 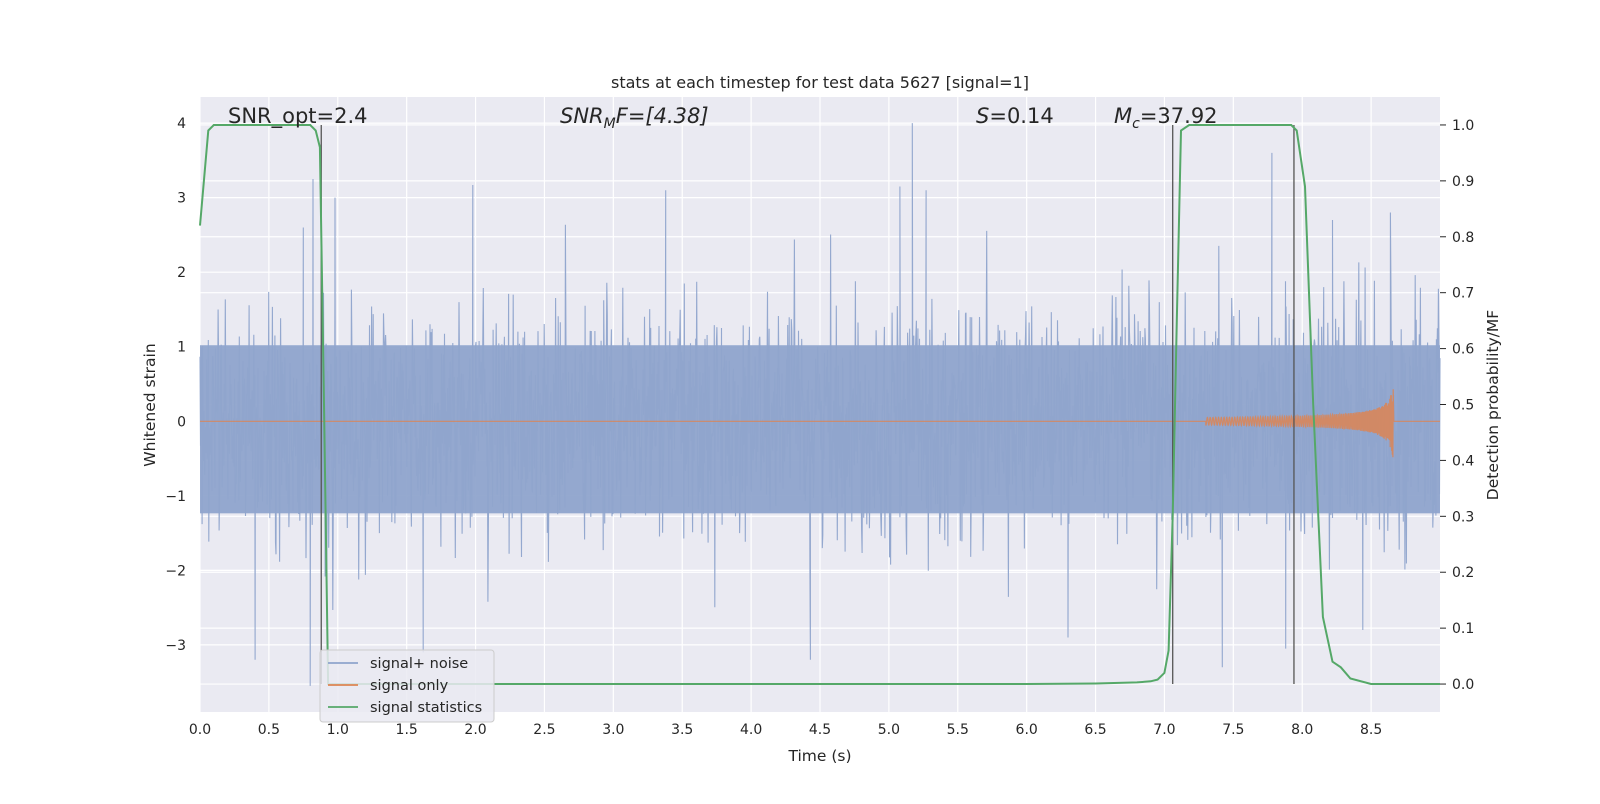 What do you see at coordinates (1463, 294) in the screenshot?
I see `y-tick-label-right: 0.7` at bounding box center [1463, 294].